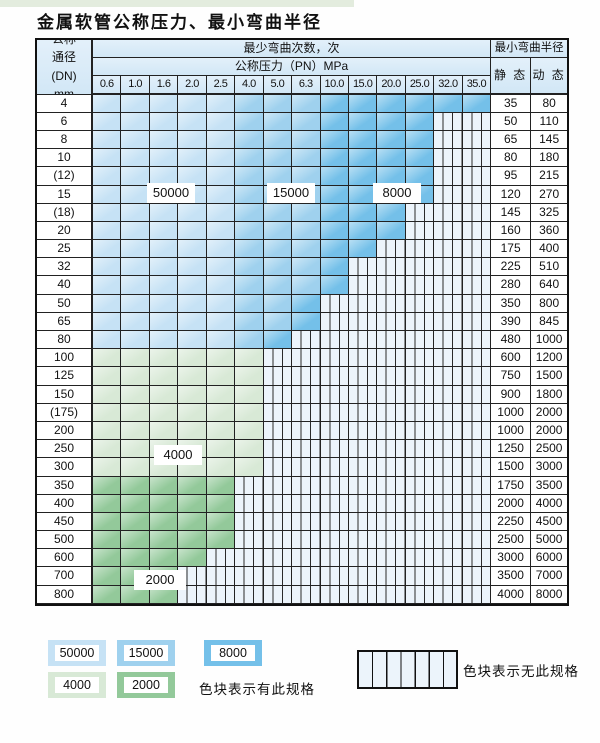 The image size is (600, 743). What do you see at coordinates (549, 540) in the screenshot?
I see `dynamic-value-cell: 5000` at bounding box center [549, 540].